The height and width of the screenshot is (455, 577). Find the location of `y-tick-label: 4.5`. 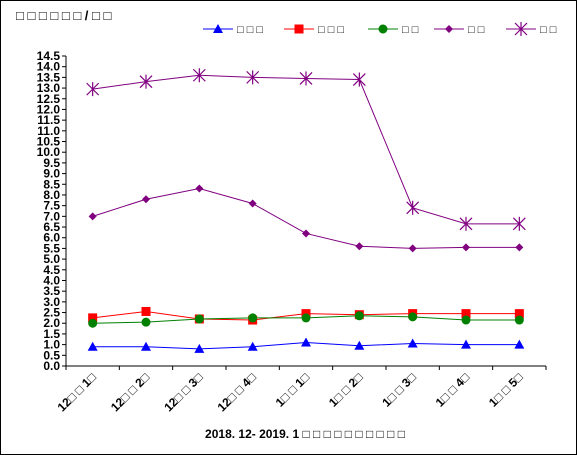

y-tick-label: 4.5 is located at coordinates (51, 270).